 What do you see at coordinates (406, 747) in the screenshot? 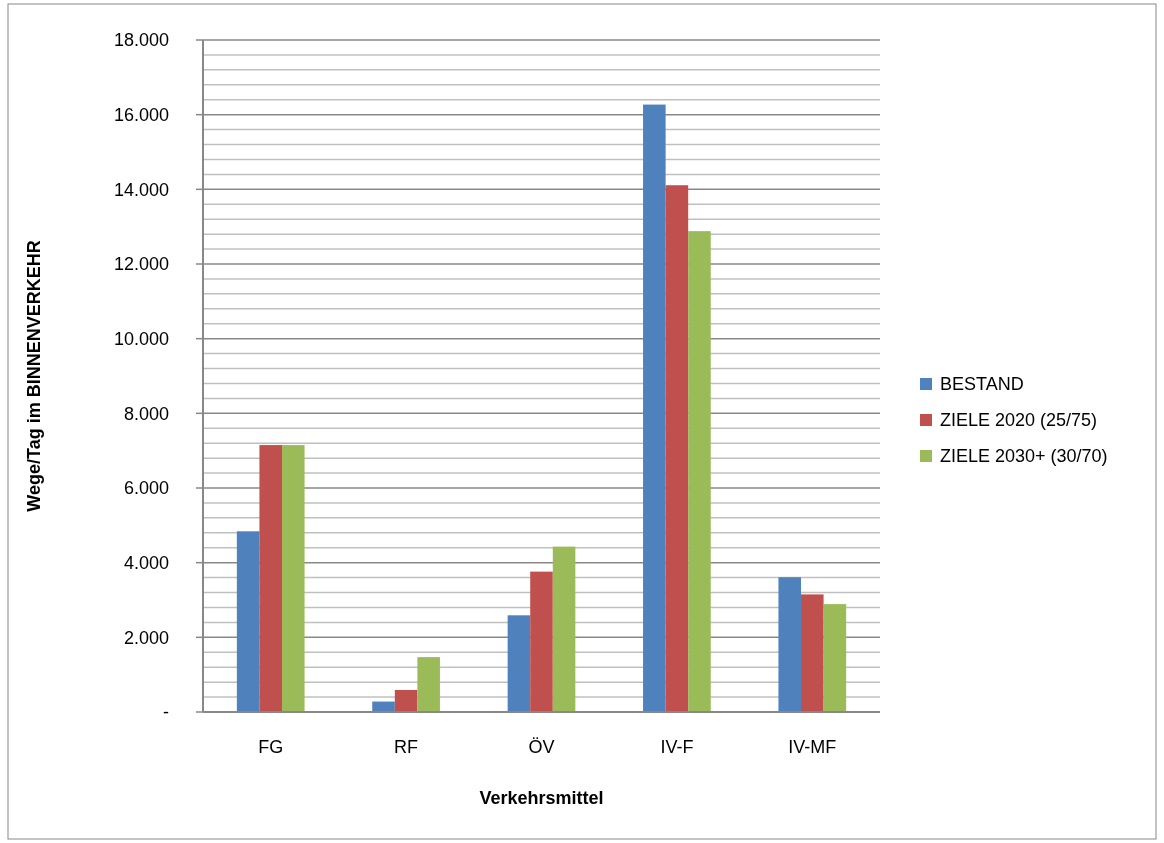
I see `x-tick-label: RF` at bounding box center [406, 747].